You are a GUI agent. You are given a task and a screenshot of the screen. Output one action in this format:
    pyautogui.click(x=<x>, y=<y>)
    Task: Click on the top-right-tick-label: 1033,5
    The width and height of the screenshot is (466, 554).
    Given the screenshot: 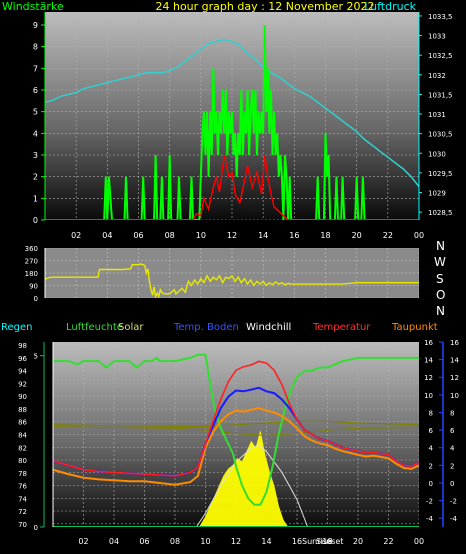 What is the action you would take?
    pyautogui.click(x=440, y=17)
    